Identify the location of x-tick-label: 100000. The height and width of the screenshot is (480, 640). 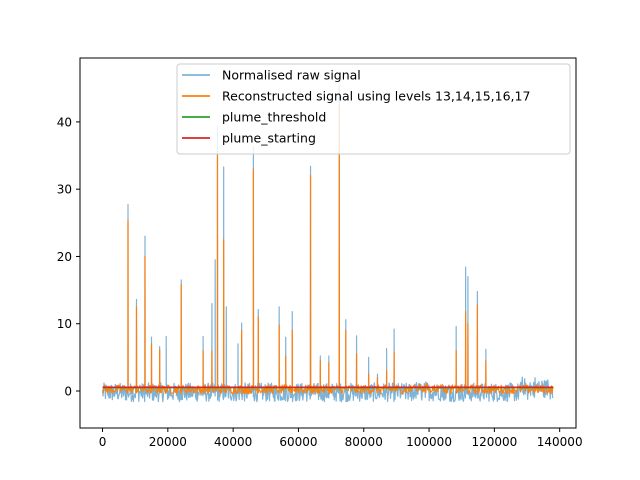
(429, 442).